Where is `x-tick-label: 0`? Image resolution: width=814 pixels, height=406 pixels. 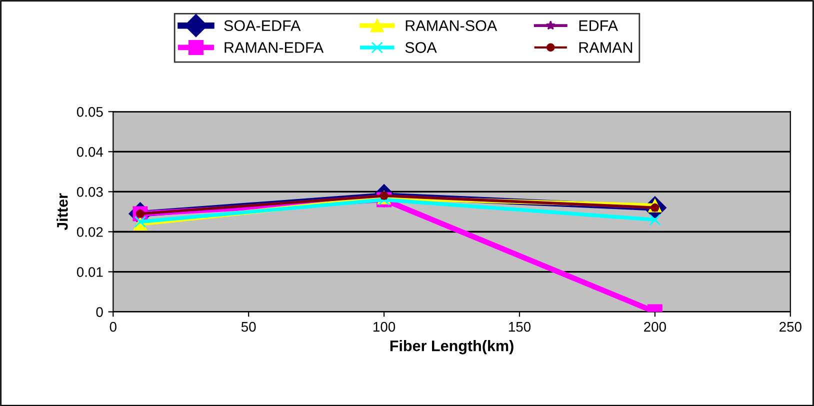 x-tick-label: 0 is located at coordinates (113, 327).